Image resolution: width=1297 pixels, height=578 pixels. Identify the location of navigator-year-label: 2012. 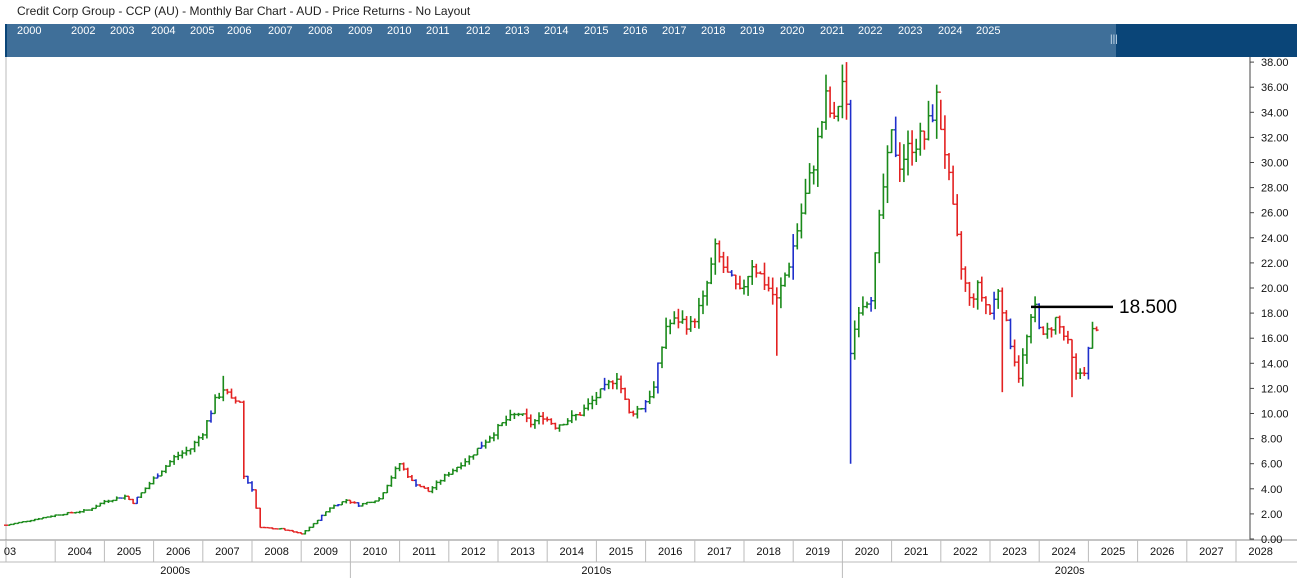
(478, 31).